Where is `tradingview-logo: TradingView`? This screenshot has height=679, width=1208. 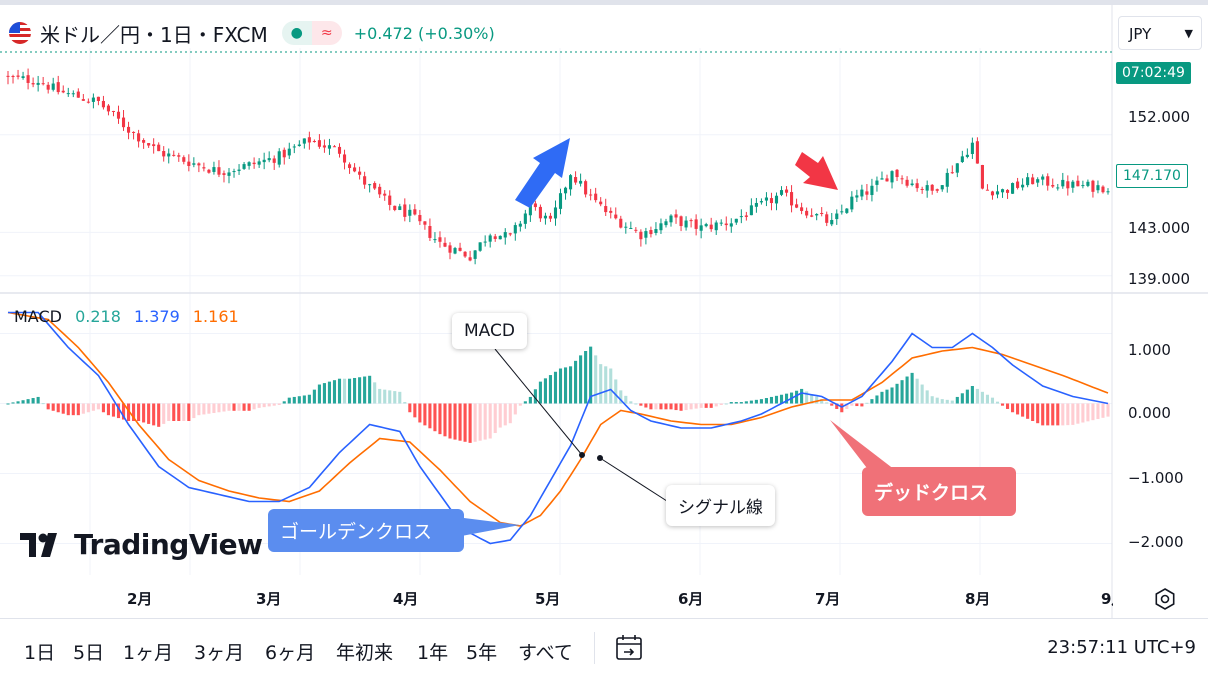 tradingview-logo: TradingView is located at coordinates (141, 544).